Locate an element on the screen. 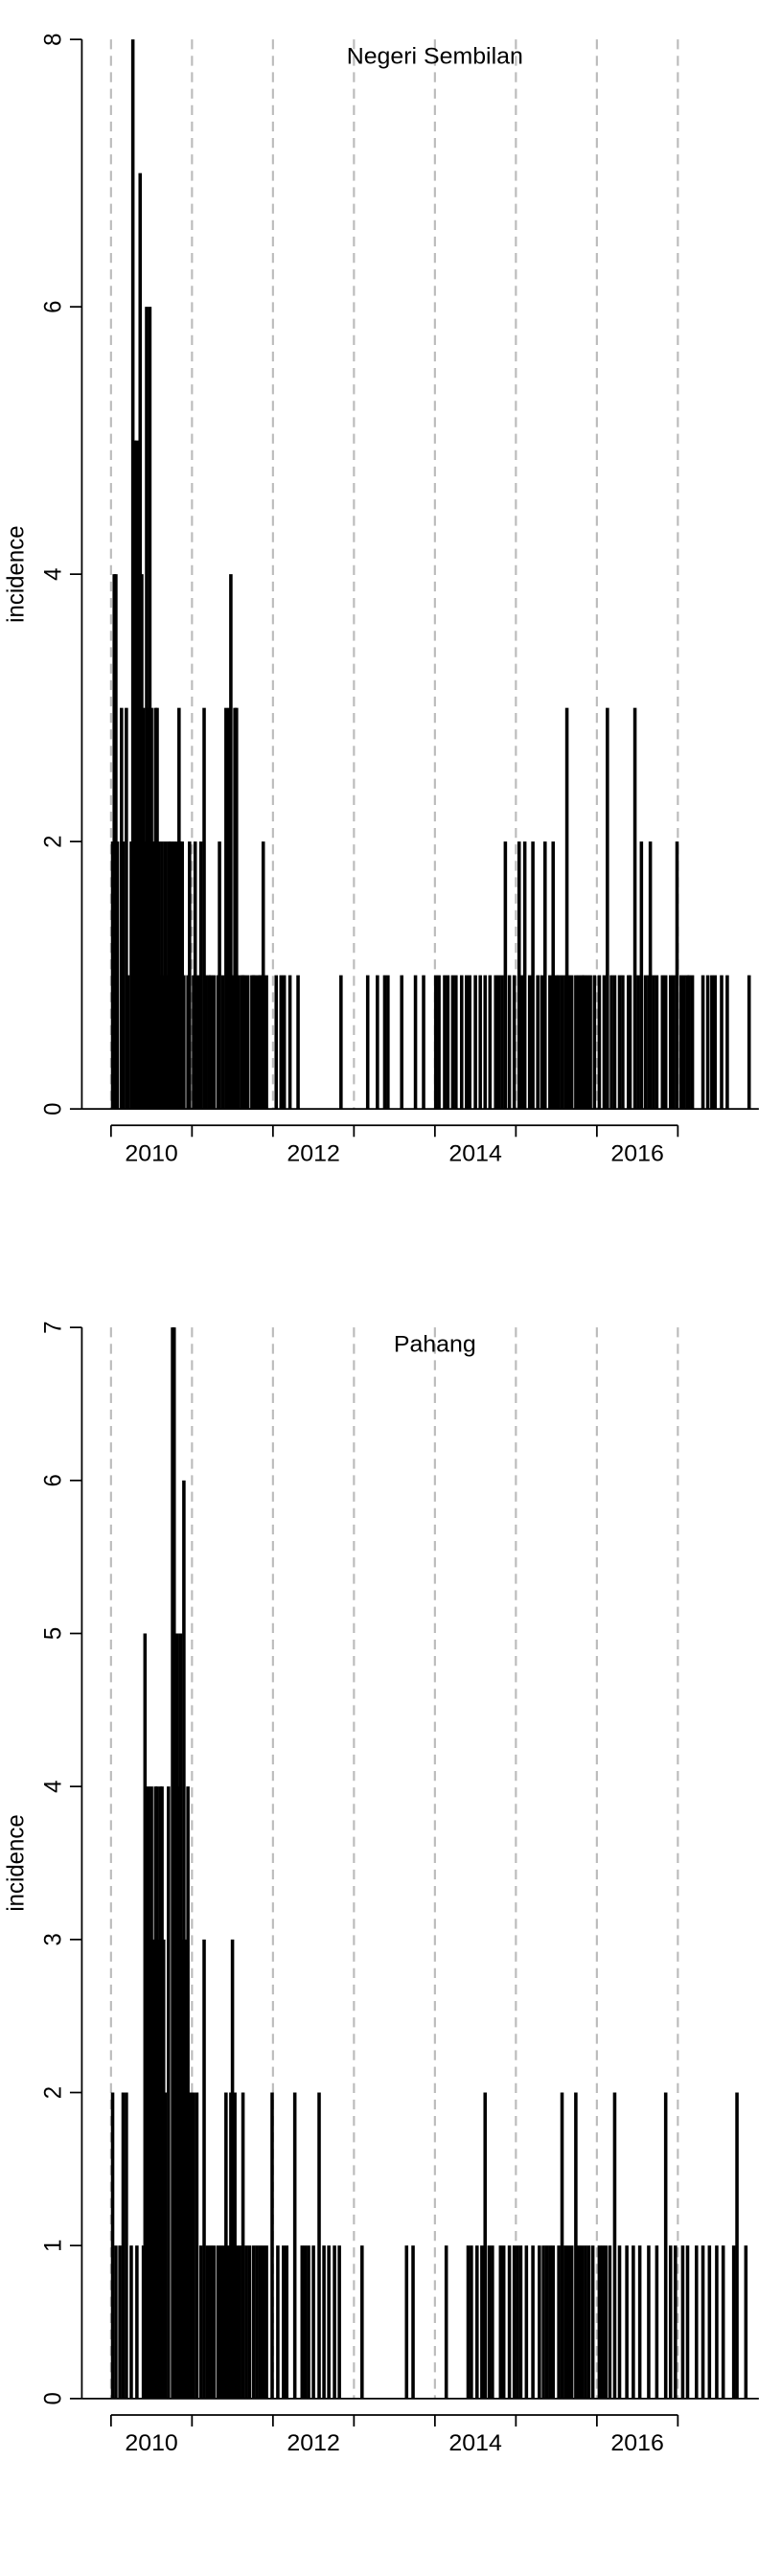  y-tick-label: 4 is located at coordinates (53, 573).